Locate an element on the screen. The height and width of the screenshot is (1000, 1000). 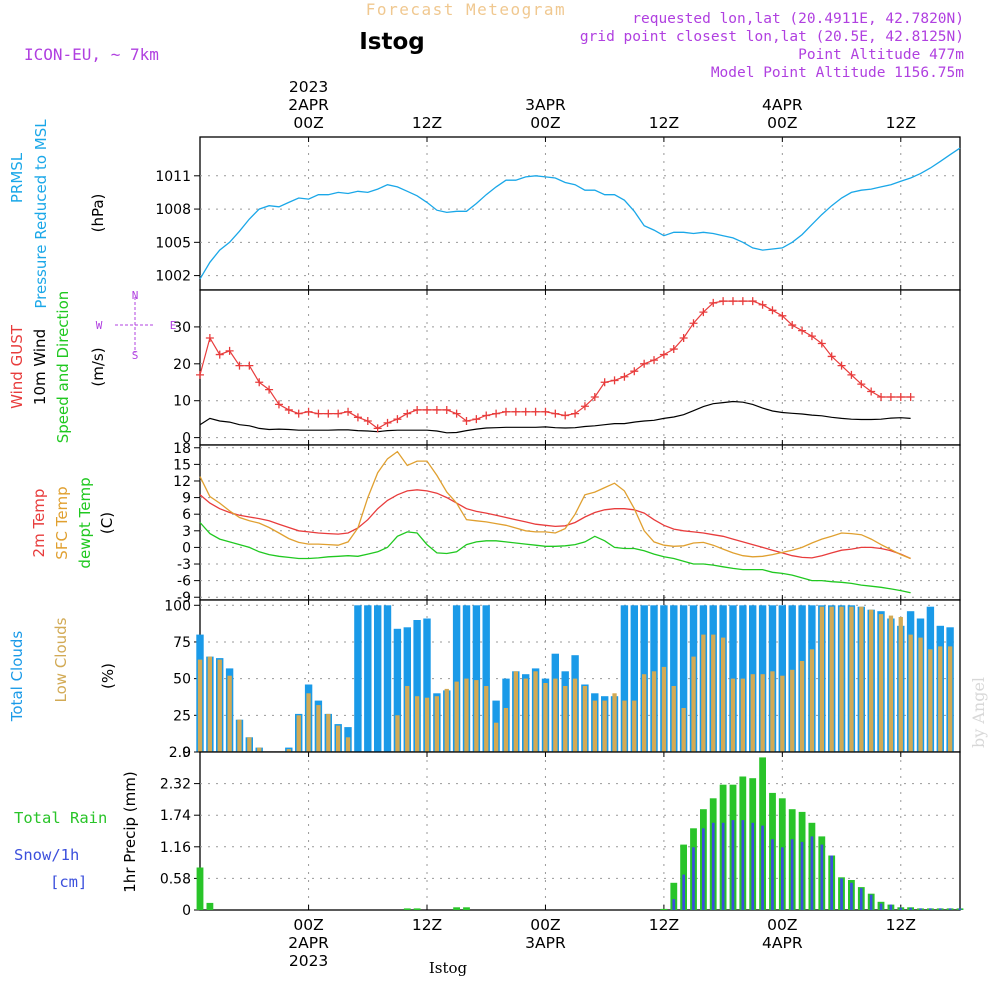
requested-lonlat: requested lon,lat (20.4911E, 42.7820N) is located at coordinates (798, 19).